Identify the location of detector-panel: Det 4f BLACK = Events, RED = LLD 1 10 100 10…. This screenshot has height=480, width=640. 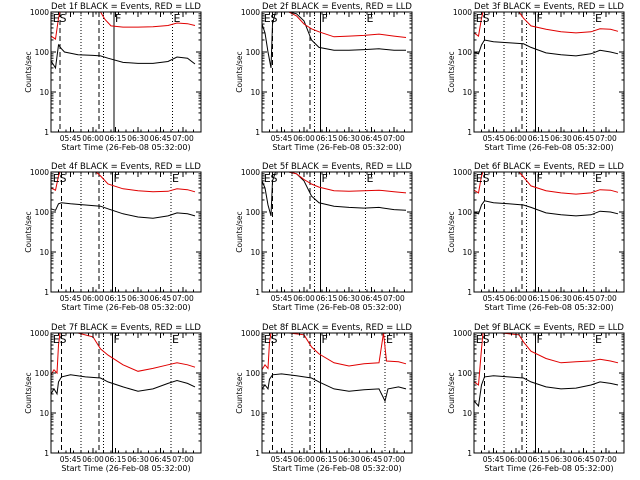
(113, 237).